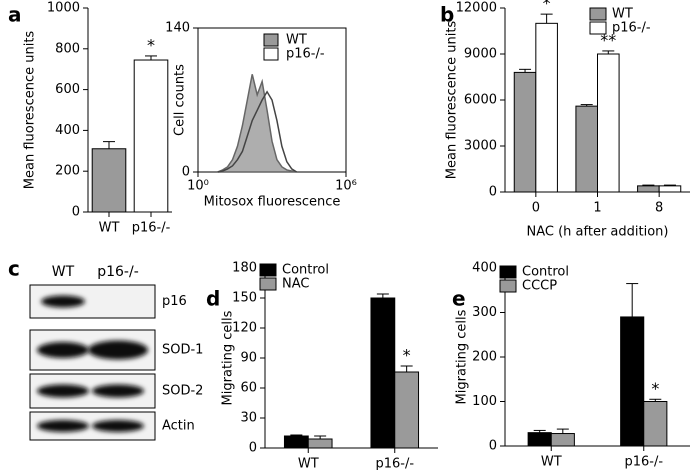 This screenshot has height=470, width=700. What do you see at coordinates (272, 202) in the screenshot?
I see `x-axis-label: Mitosox fluorescence` at bounding box center [272, 202].